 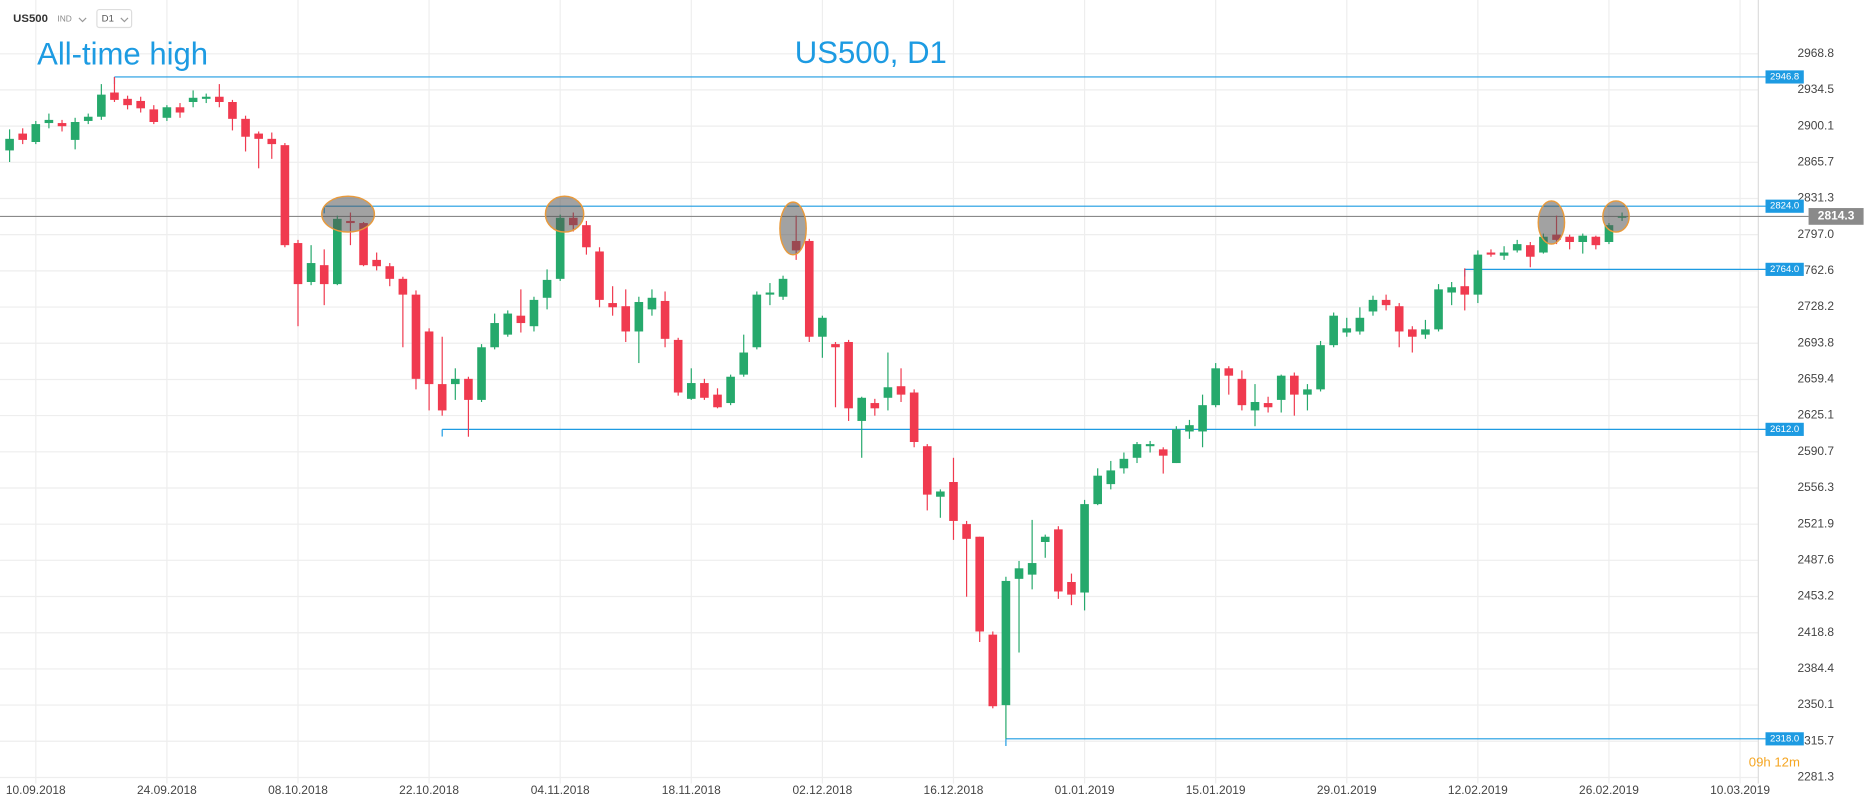 What do you see at coordinates (1815, 523) in the screenshot?
I see `y-tick-label: 2521.9` at bounding box center [1815, 523].